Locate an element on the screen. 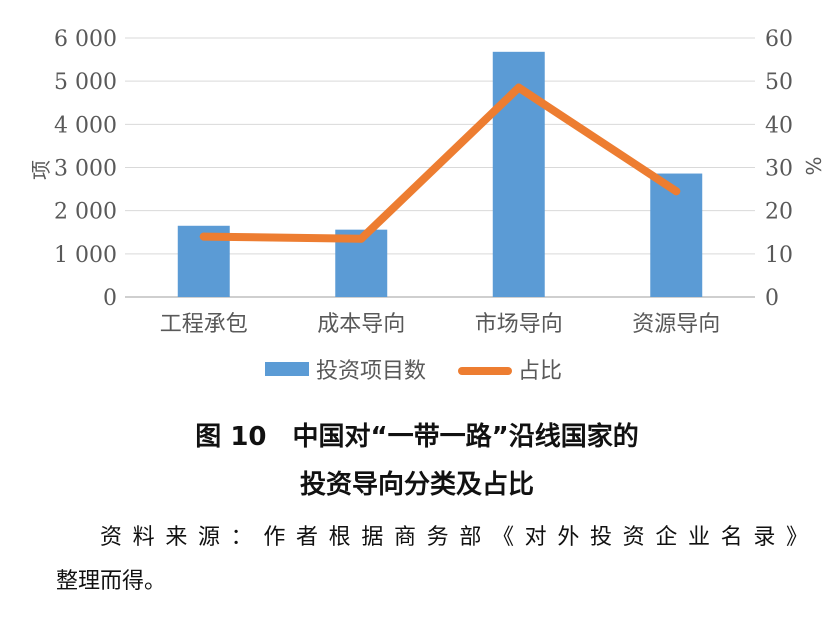 The image size is (834, 636). legend-bar-swatch is located at coordinates (287, 369).